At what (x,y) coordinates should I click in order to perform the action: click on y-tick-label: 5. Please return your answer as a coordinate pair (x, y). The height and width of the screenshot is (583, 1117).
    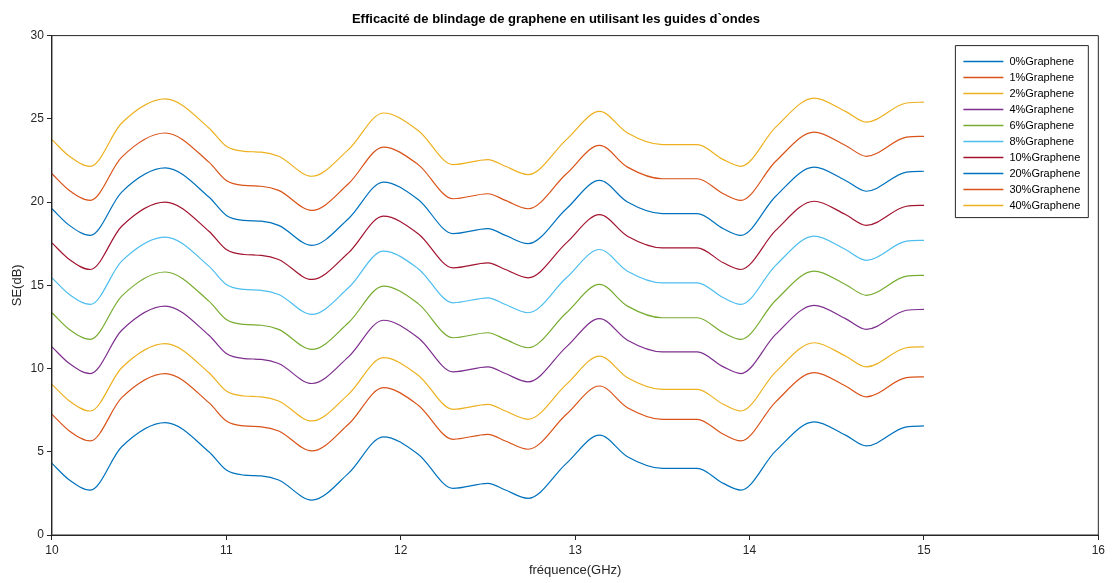
    Looking at the image, I should click on (41, 451).